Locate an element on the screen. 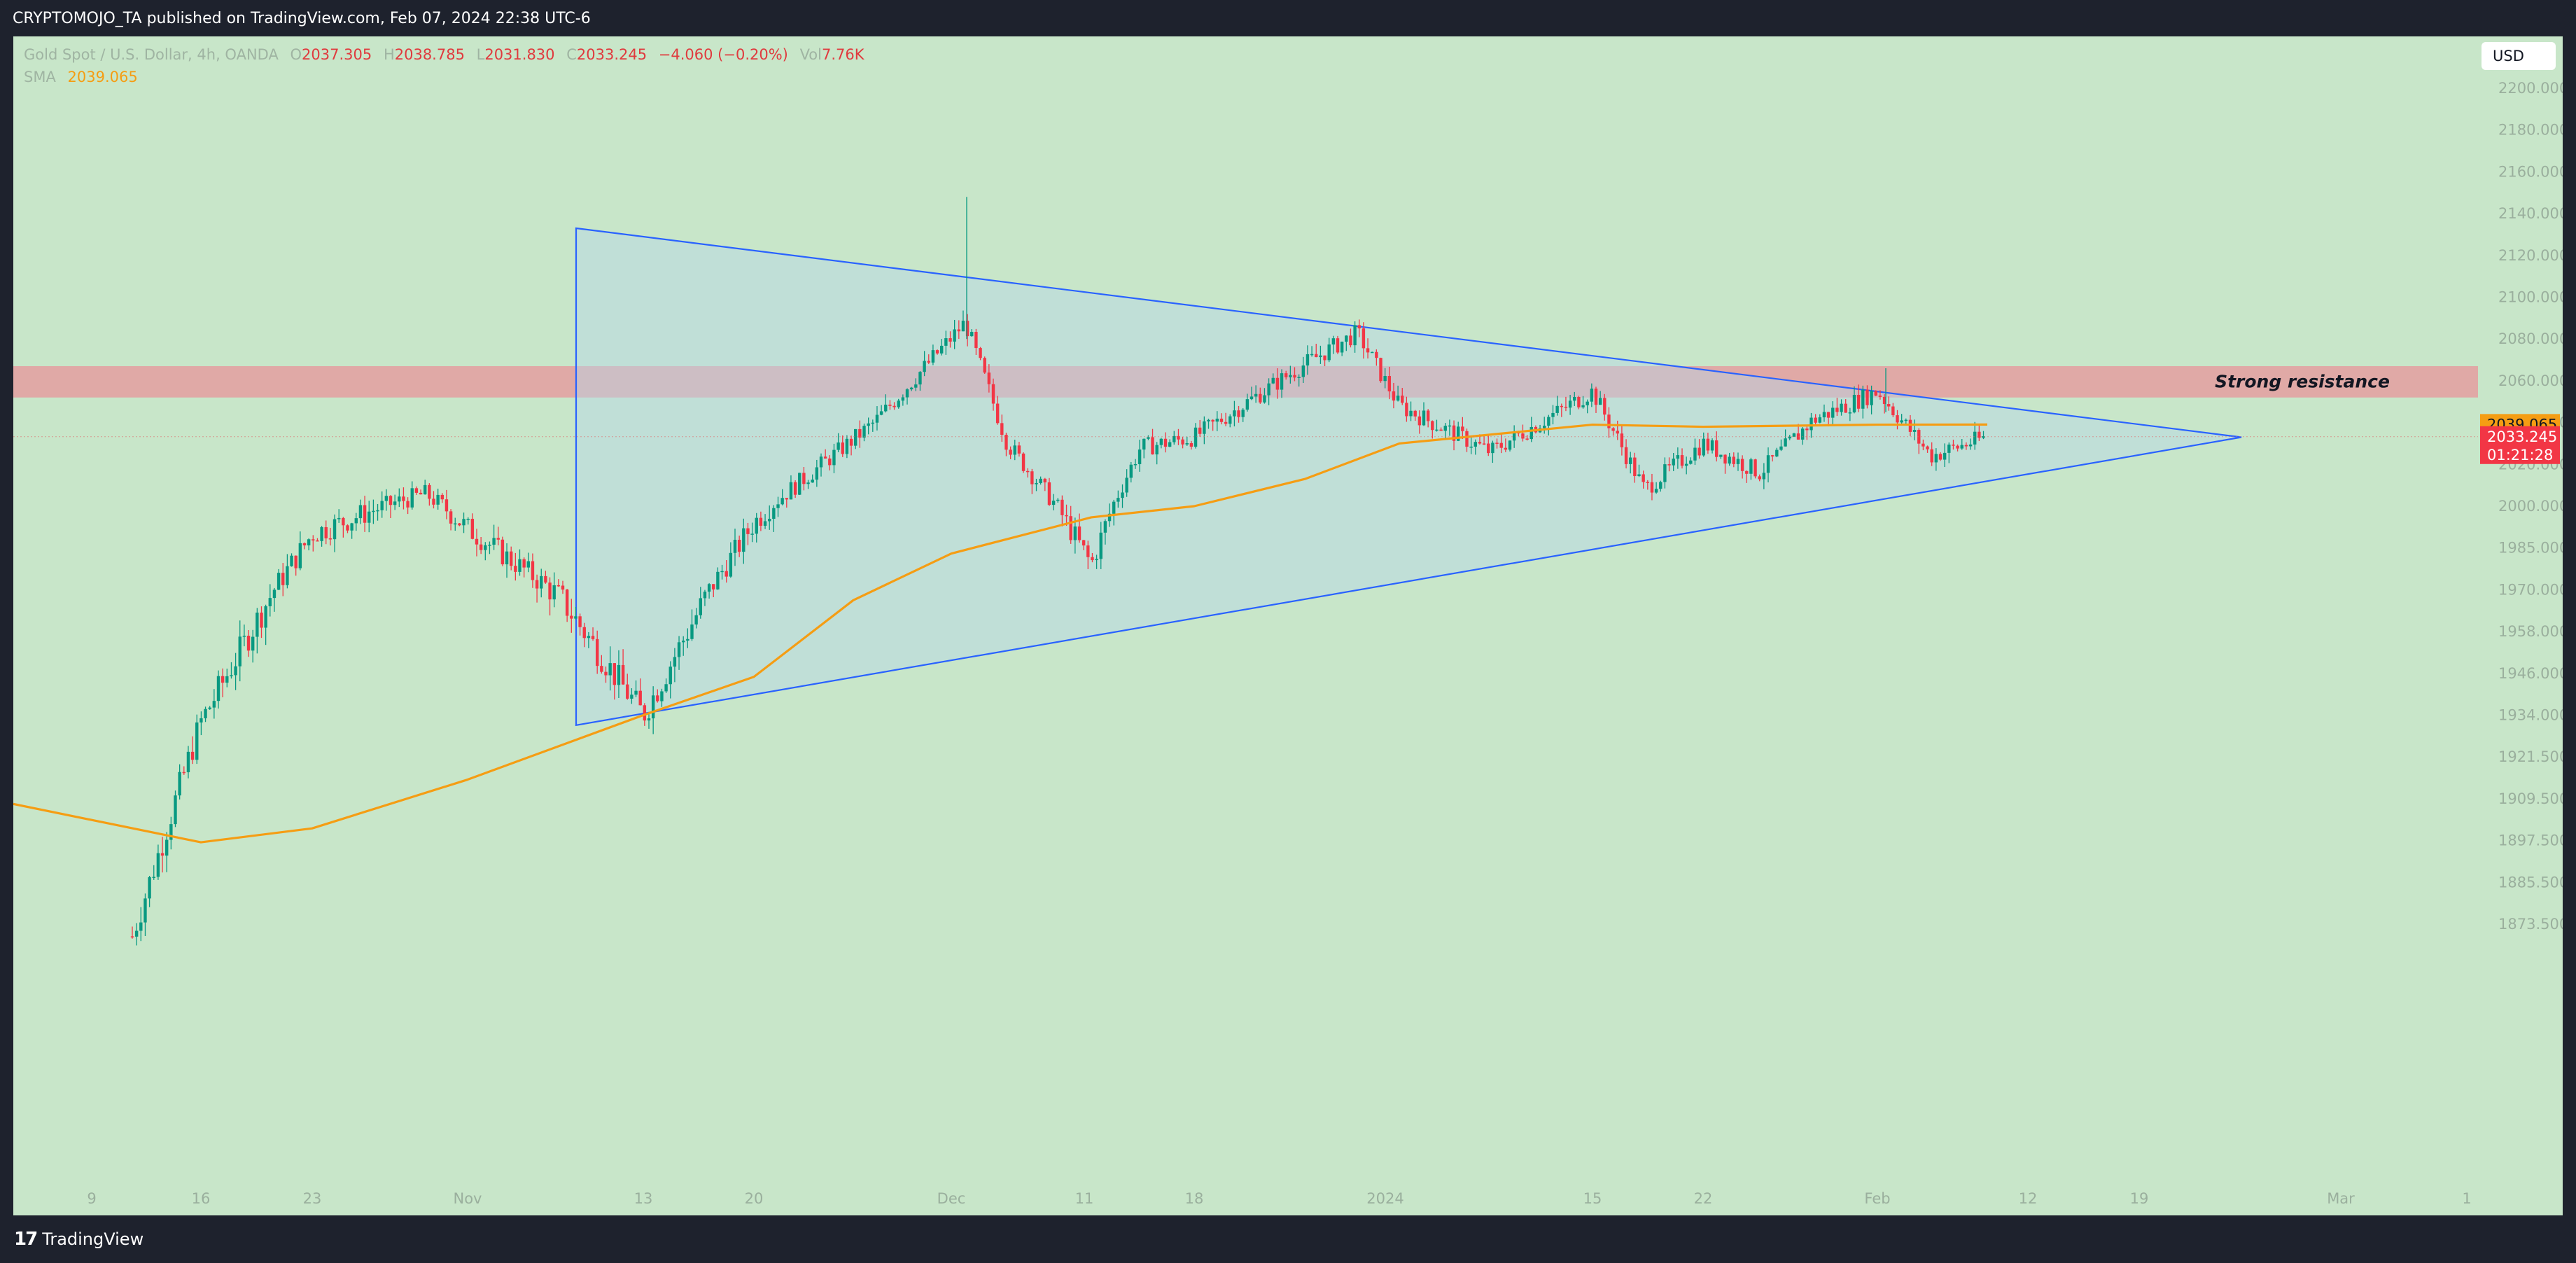 This screenshot has width=2576, height=1263. annotation-layer: Strong resistance is located at coordinates (2302, 381).